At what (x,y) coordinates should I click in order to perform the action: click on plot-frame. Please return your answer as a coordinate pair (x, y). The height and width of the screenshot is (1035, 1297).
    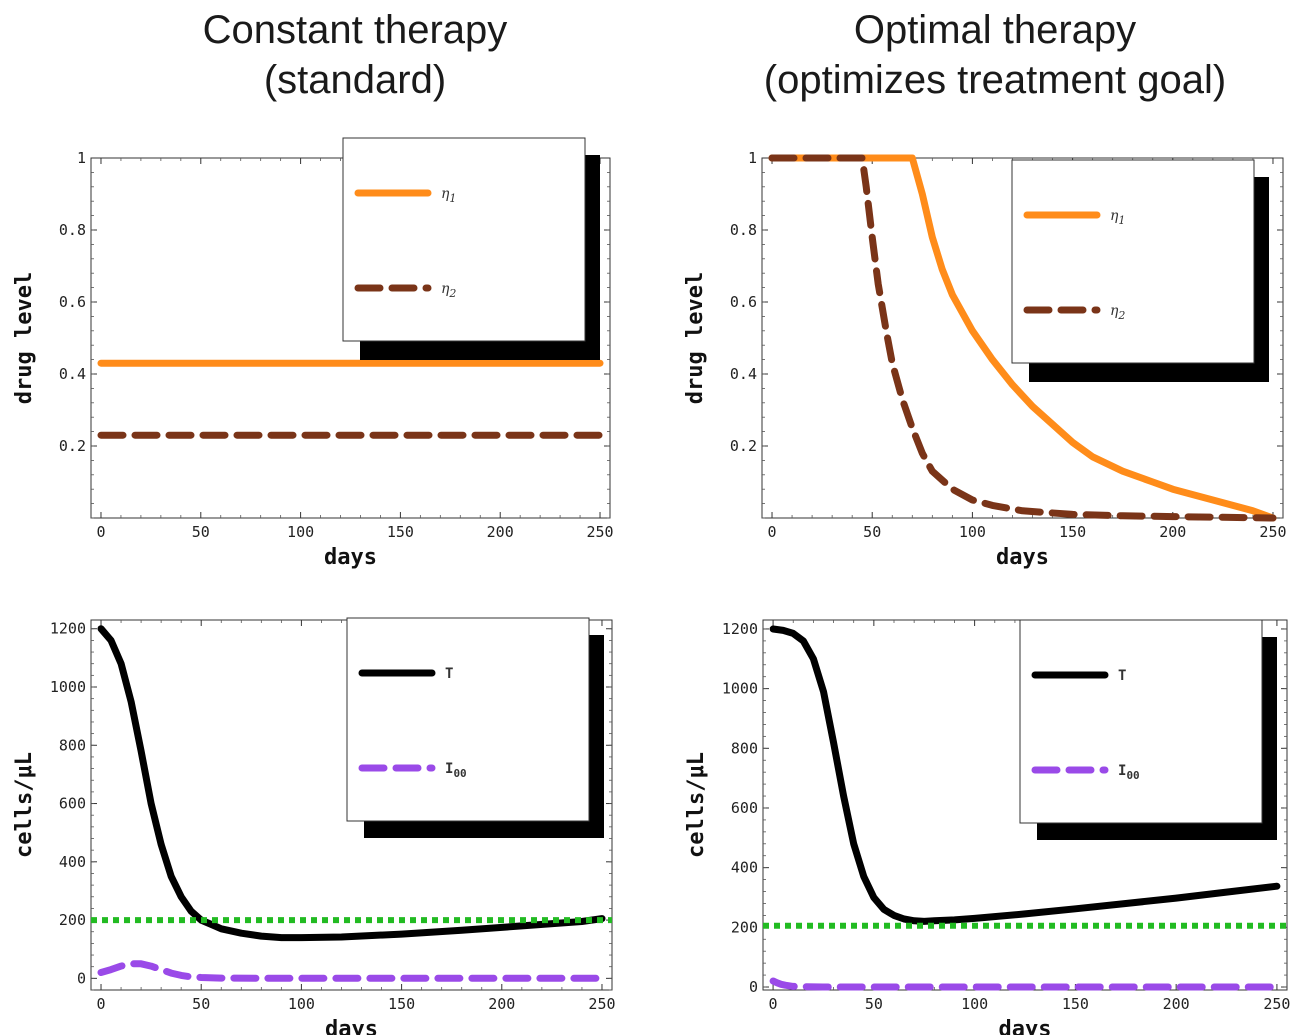
    Looking at the image, I should click on (1022, 338).